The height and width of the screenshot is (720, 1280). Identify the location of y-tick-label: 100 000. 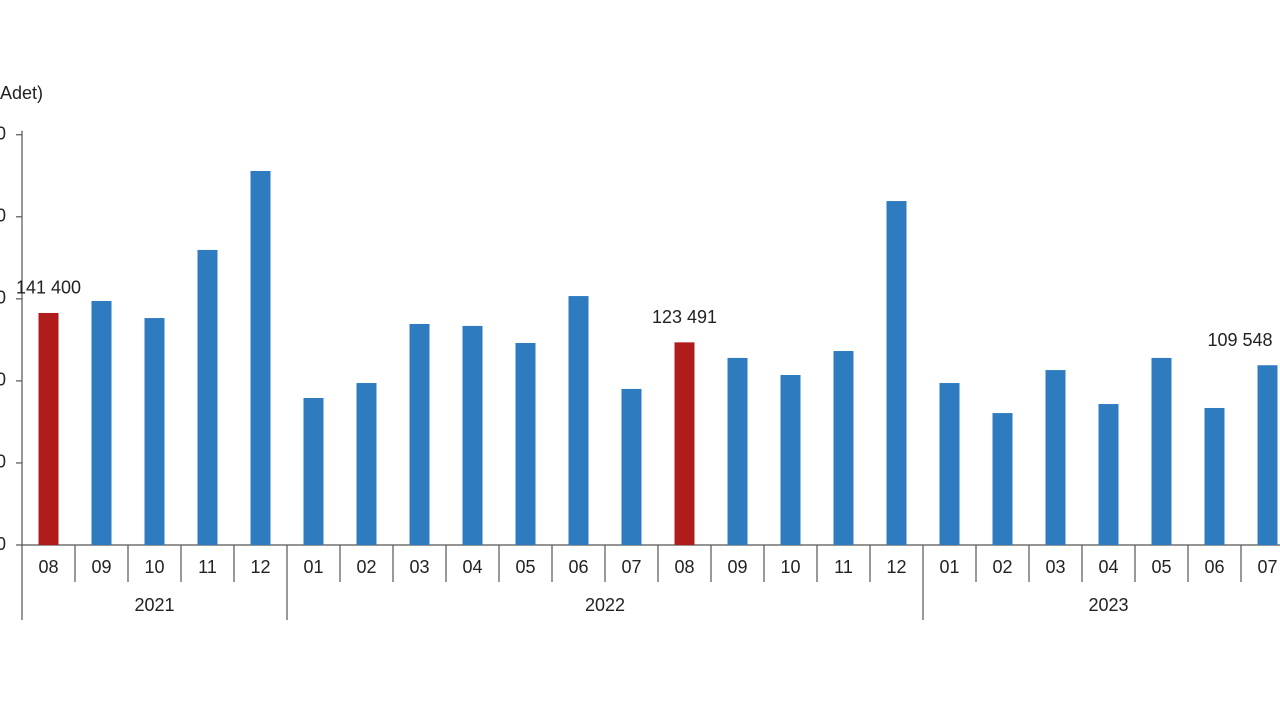
(3, 380).